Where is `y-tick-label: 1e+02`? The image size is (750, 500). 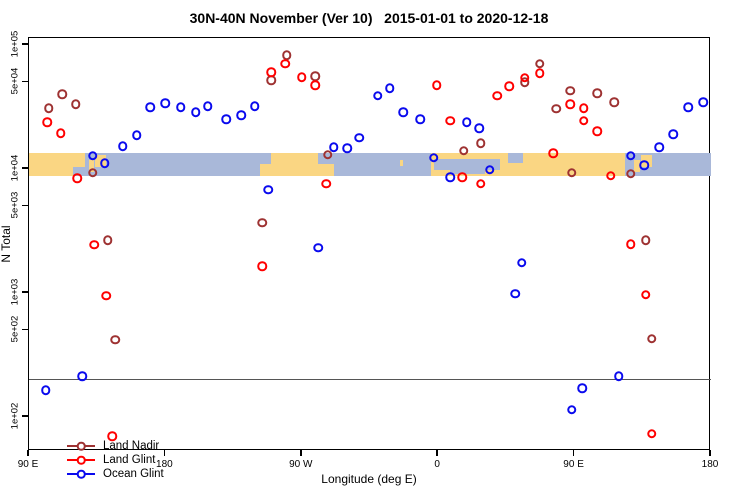
y-tick-label: 1e+02 is located at coordinates (15, 416).